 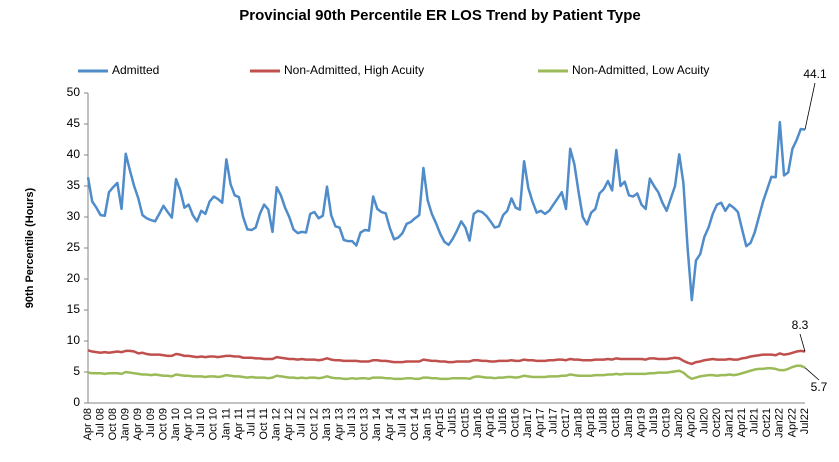 What do you see at coordinates (264, 424) in the screenshot?
I see `x-tick-label: Oct 11` at bounding box center [264, 424].